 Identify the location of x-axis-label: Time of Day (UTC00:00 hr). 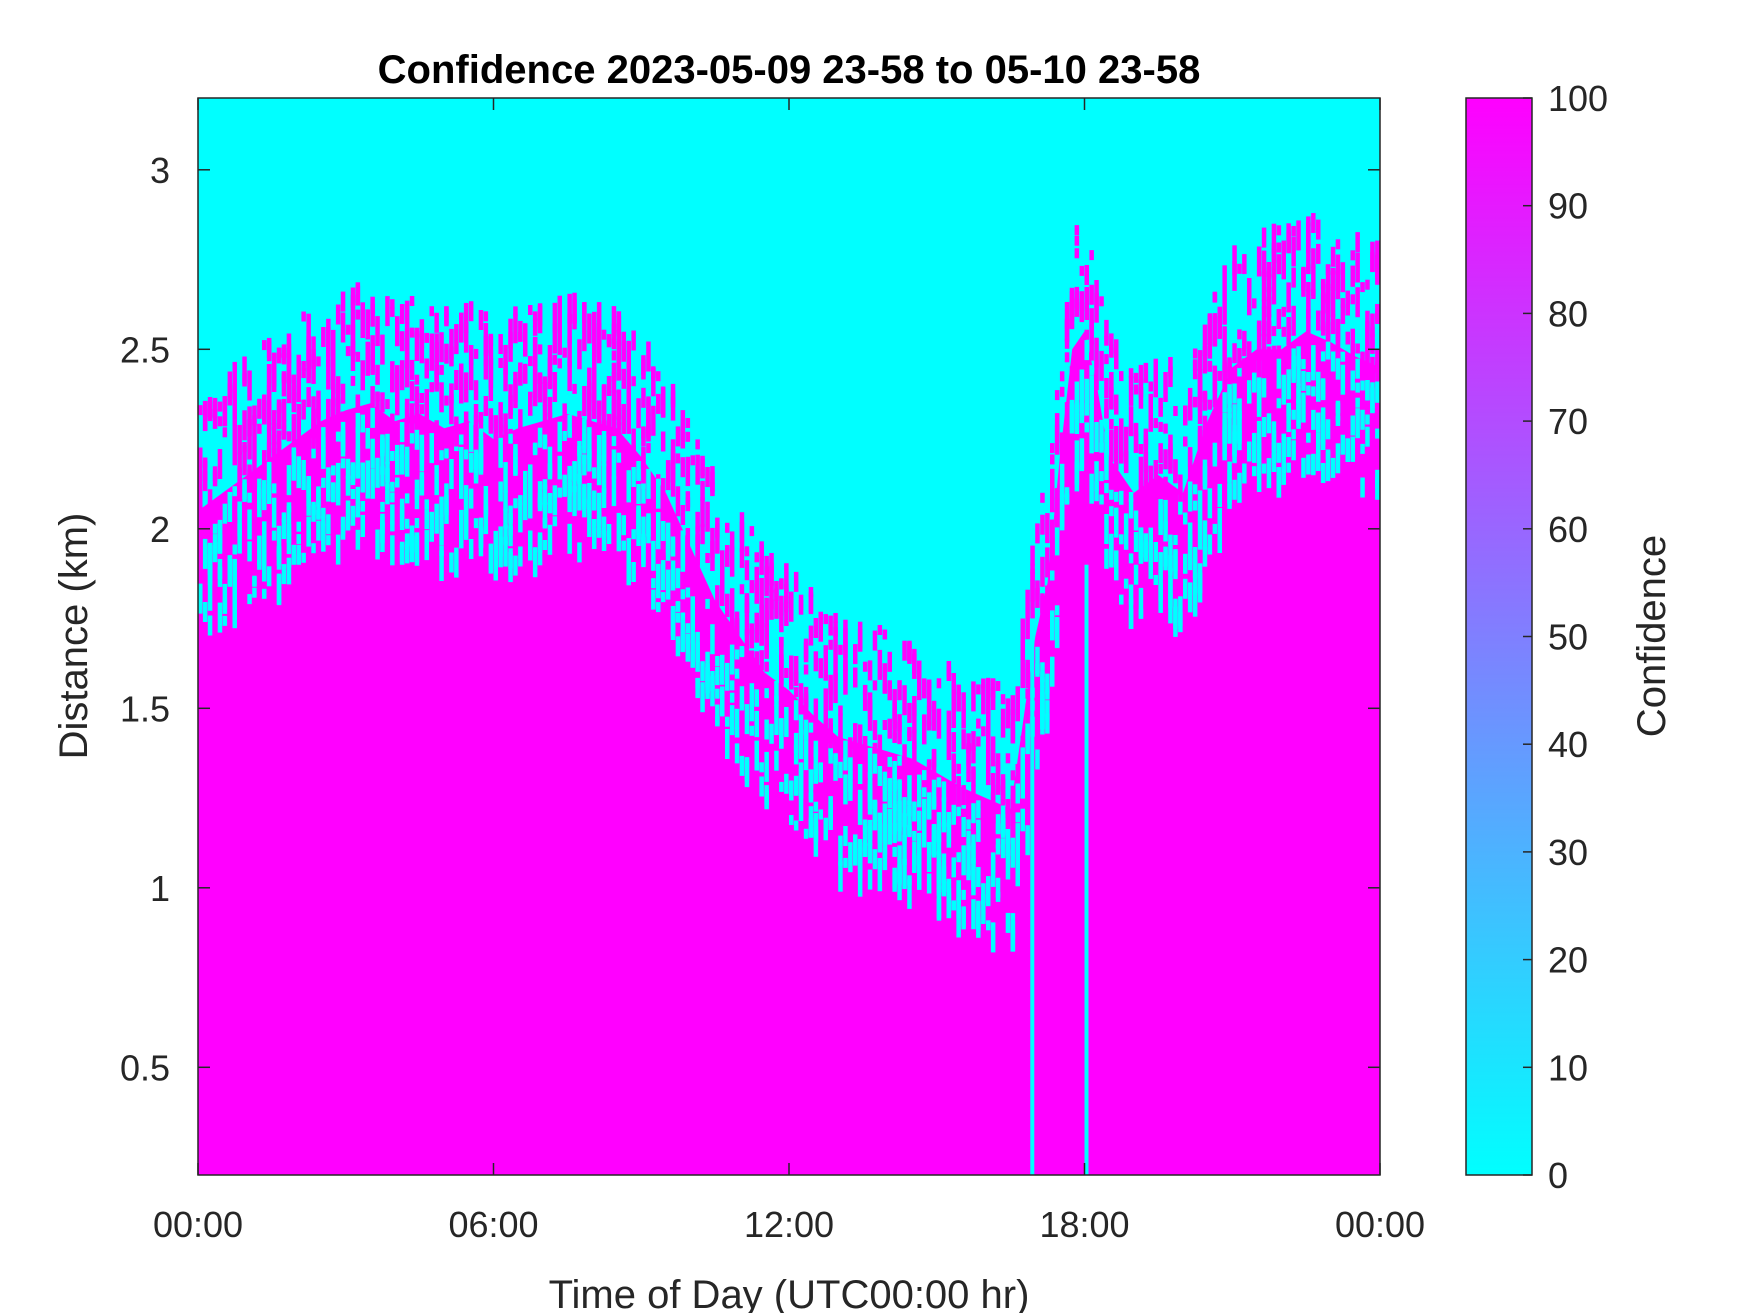
(789, 1293).